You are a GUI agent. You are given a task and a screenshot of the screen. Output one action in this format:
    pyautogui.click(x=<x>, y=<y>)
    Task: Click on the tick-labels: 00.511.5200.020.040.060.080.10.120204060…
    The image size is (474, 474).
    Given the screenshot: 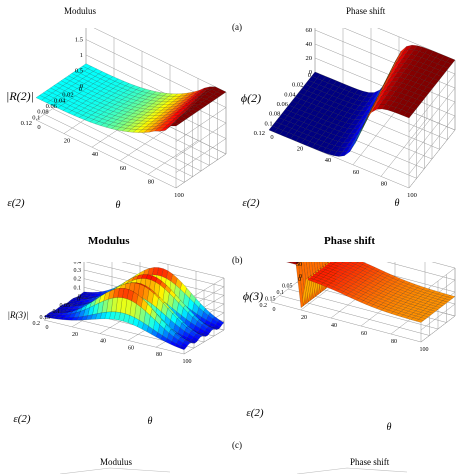 What is the action you would take?
    pyautogui.click(x=102, y=118)
    